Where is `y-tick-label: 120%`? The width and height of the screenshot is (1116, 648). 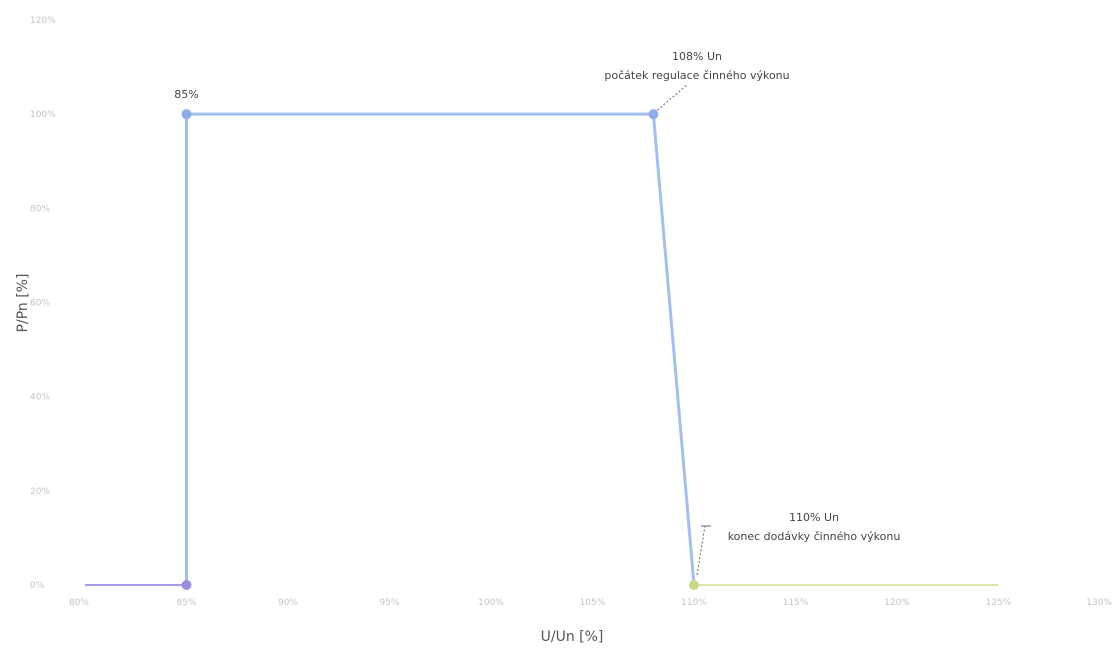 y-tick-label: 120% is located at coordinates (43, 21).